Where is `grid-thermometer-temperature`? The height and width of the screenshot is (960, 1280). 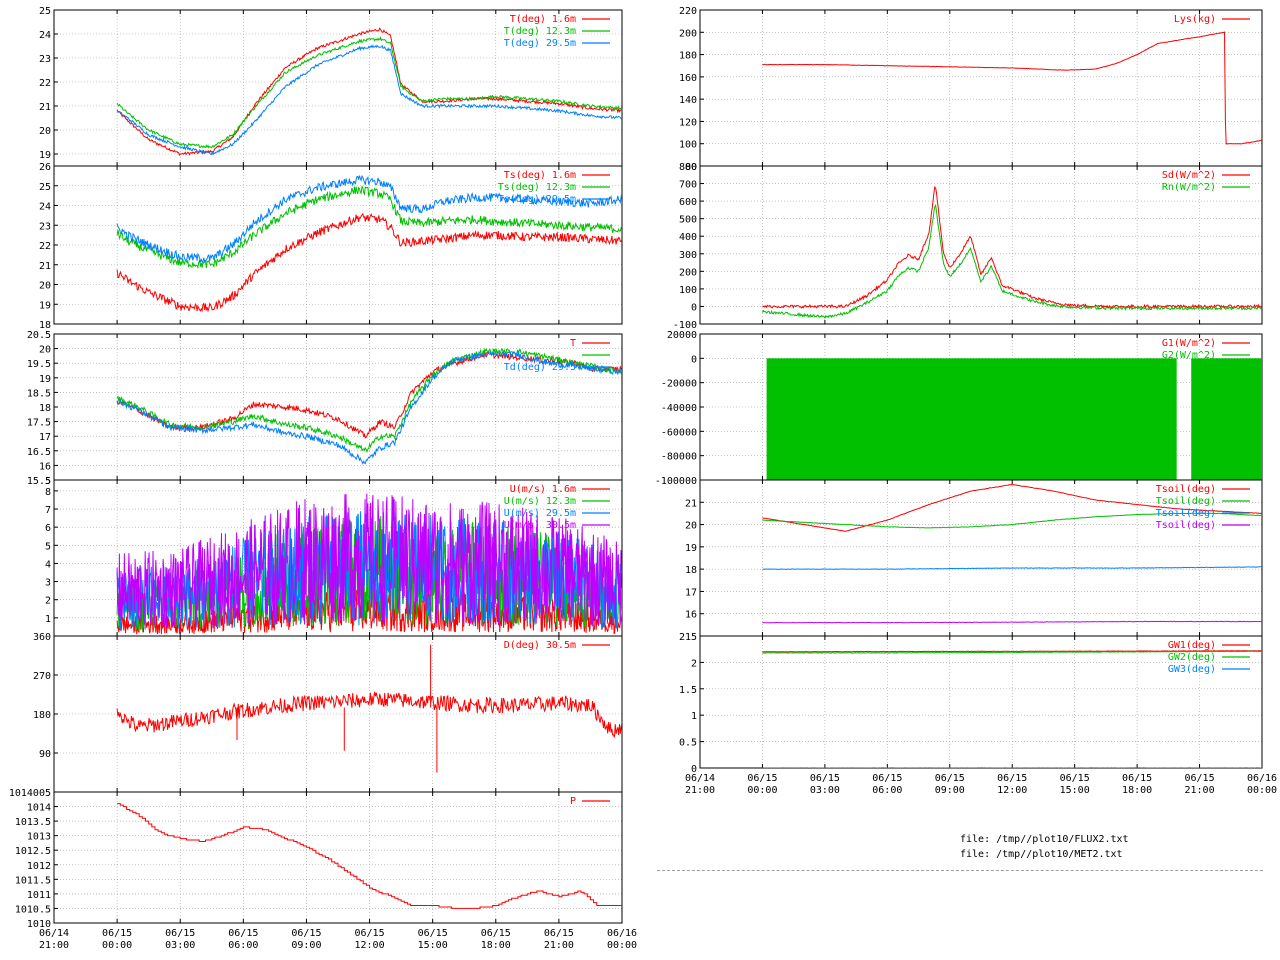
grid-thermometer-temperature is located at coordinates (338, 407).